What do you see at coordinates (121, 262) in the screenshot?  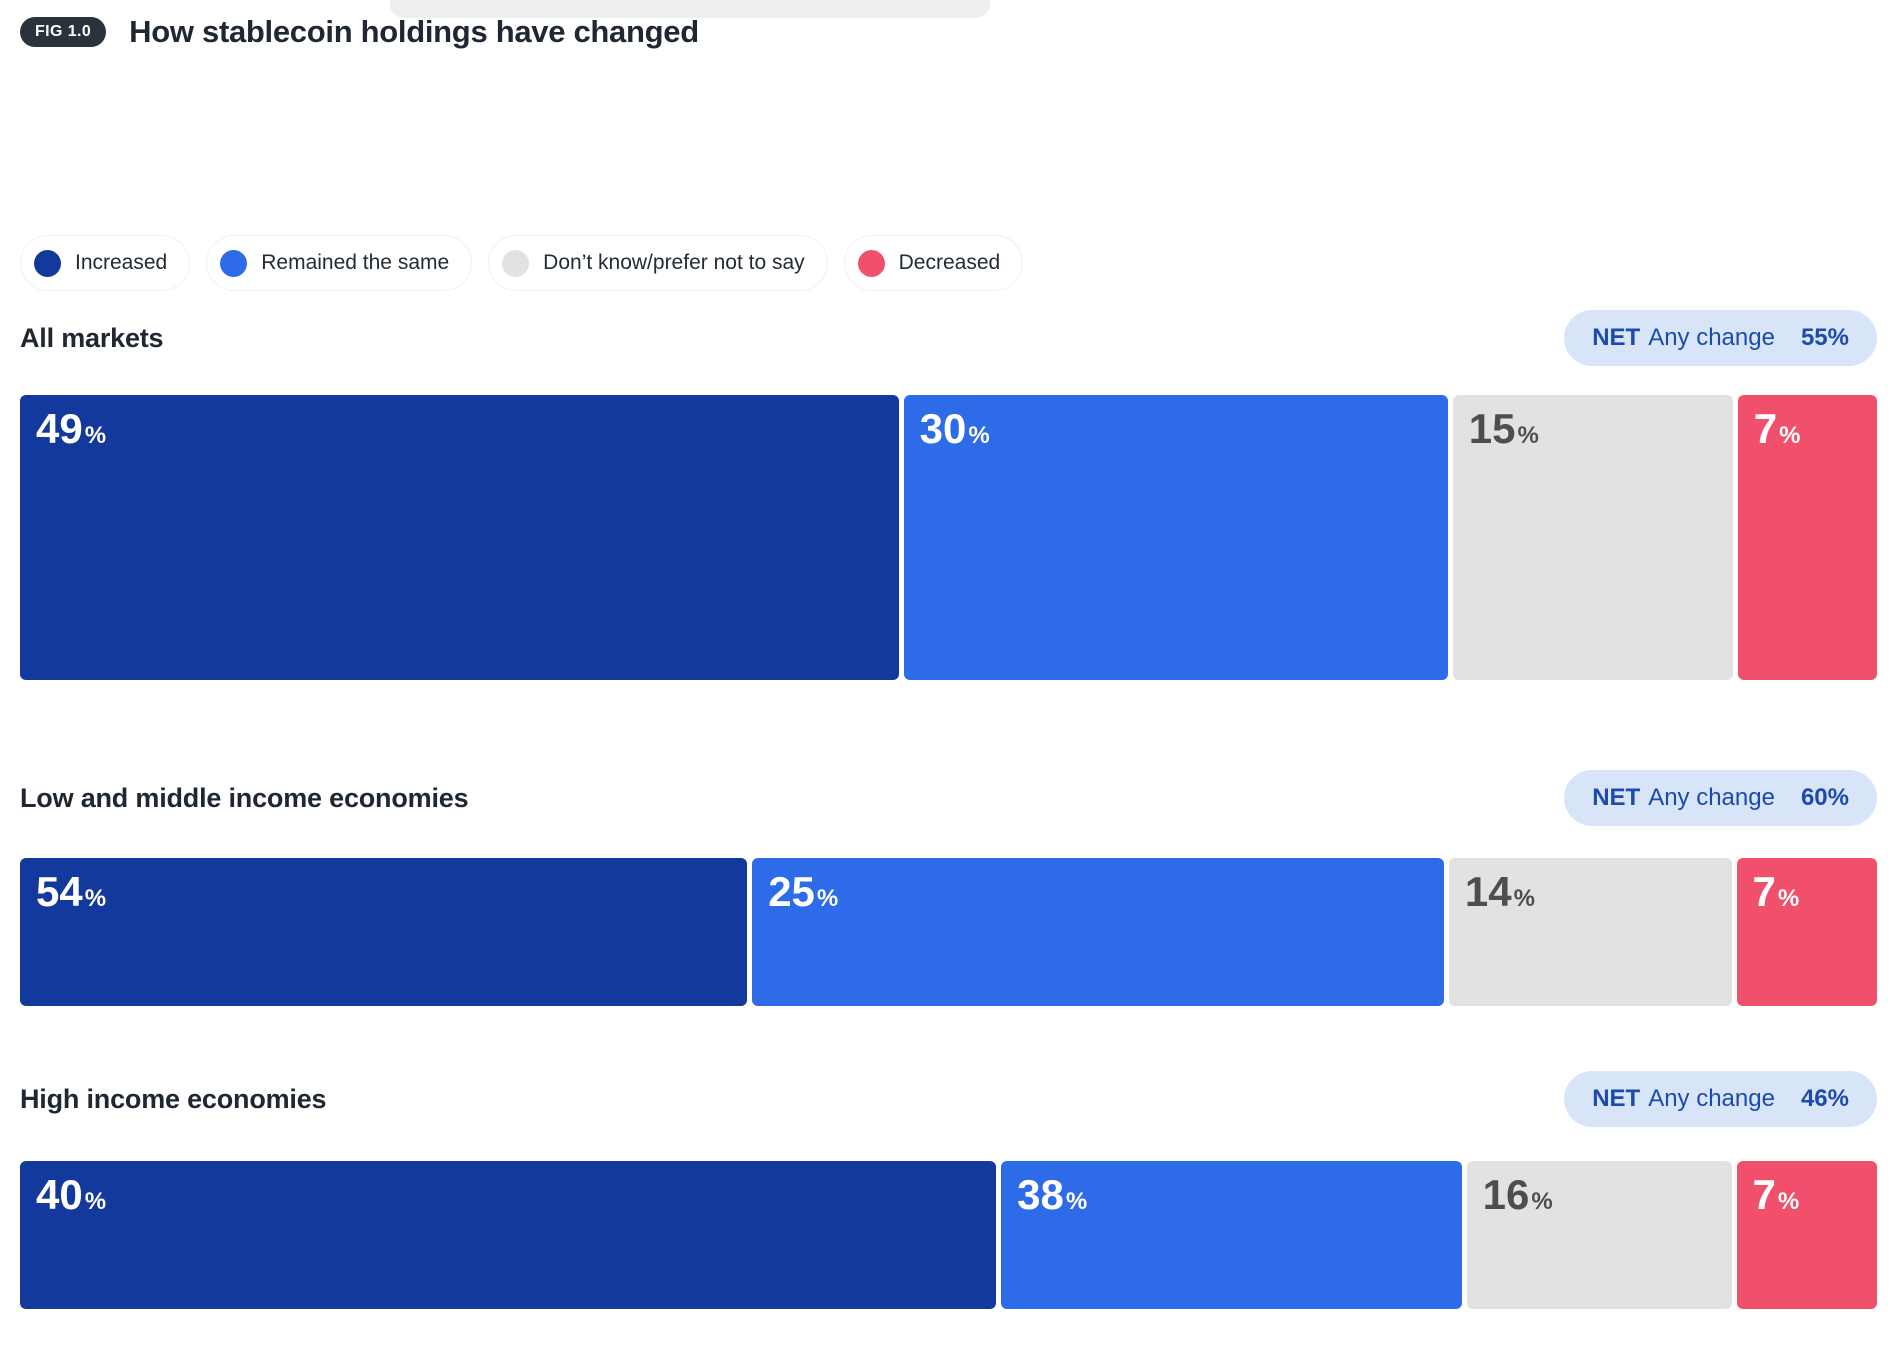 I see `legend-label-increased: Increased` at bounding box center [121, 262].